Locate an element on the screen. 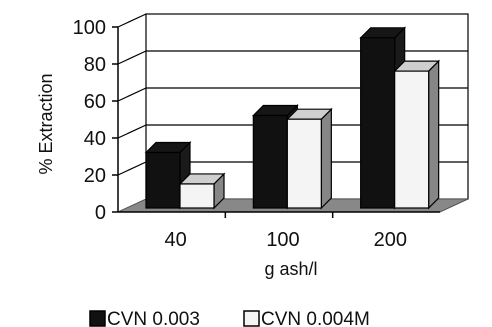 This screenshot has height=327, width=492. x-tick-label: 100 is located at coordinates (282, 240).